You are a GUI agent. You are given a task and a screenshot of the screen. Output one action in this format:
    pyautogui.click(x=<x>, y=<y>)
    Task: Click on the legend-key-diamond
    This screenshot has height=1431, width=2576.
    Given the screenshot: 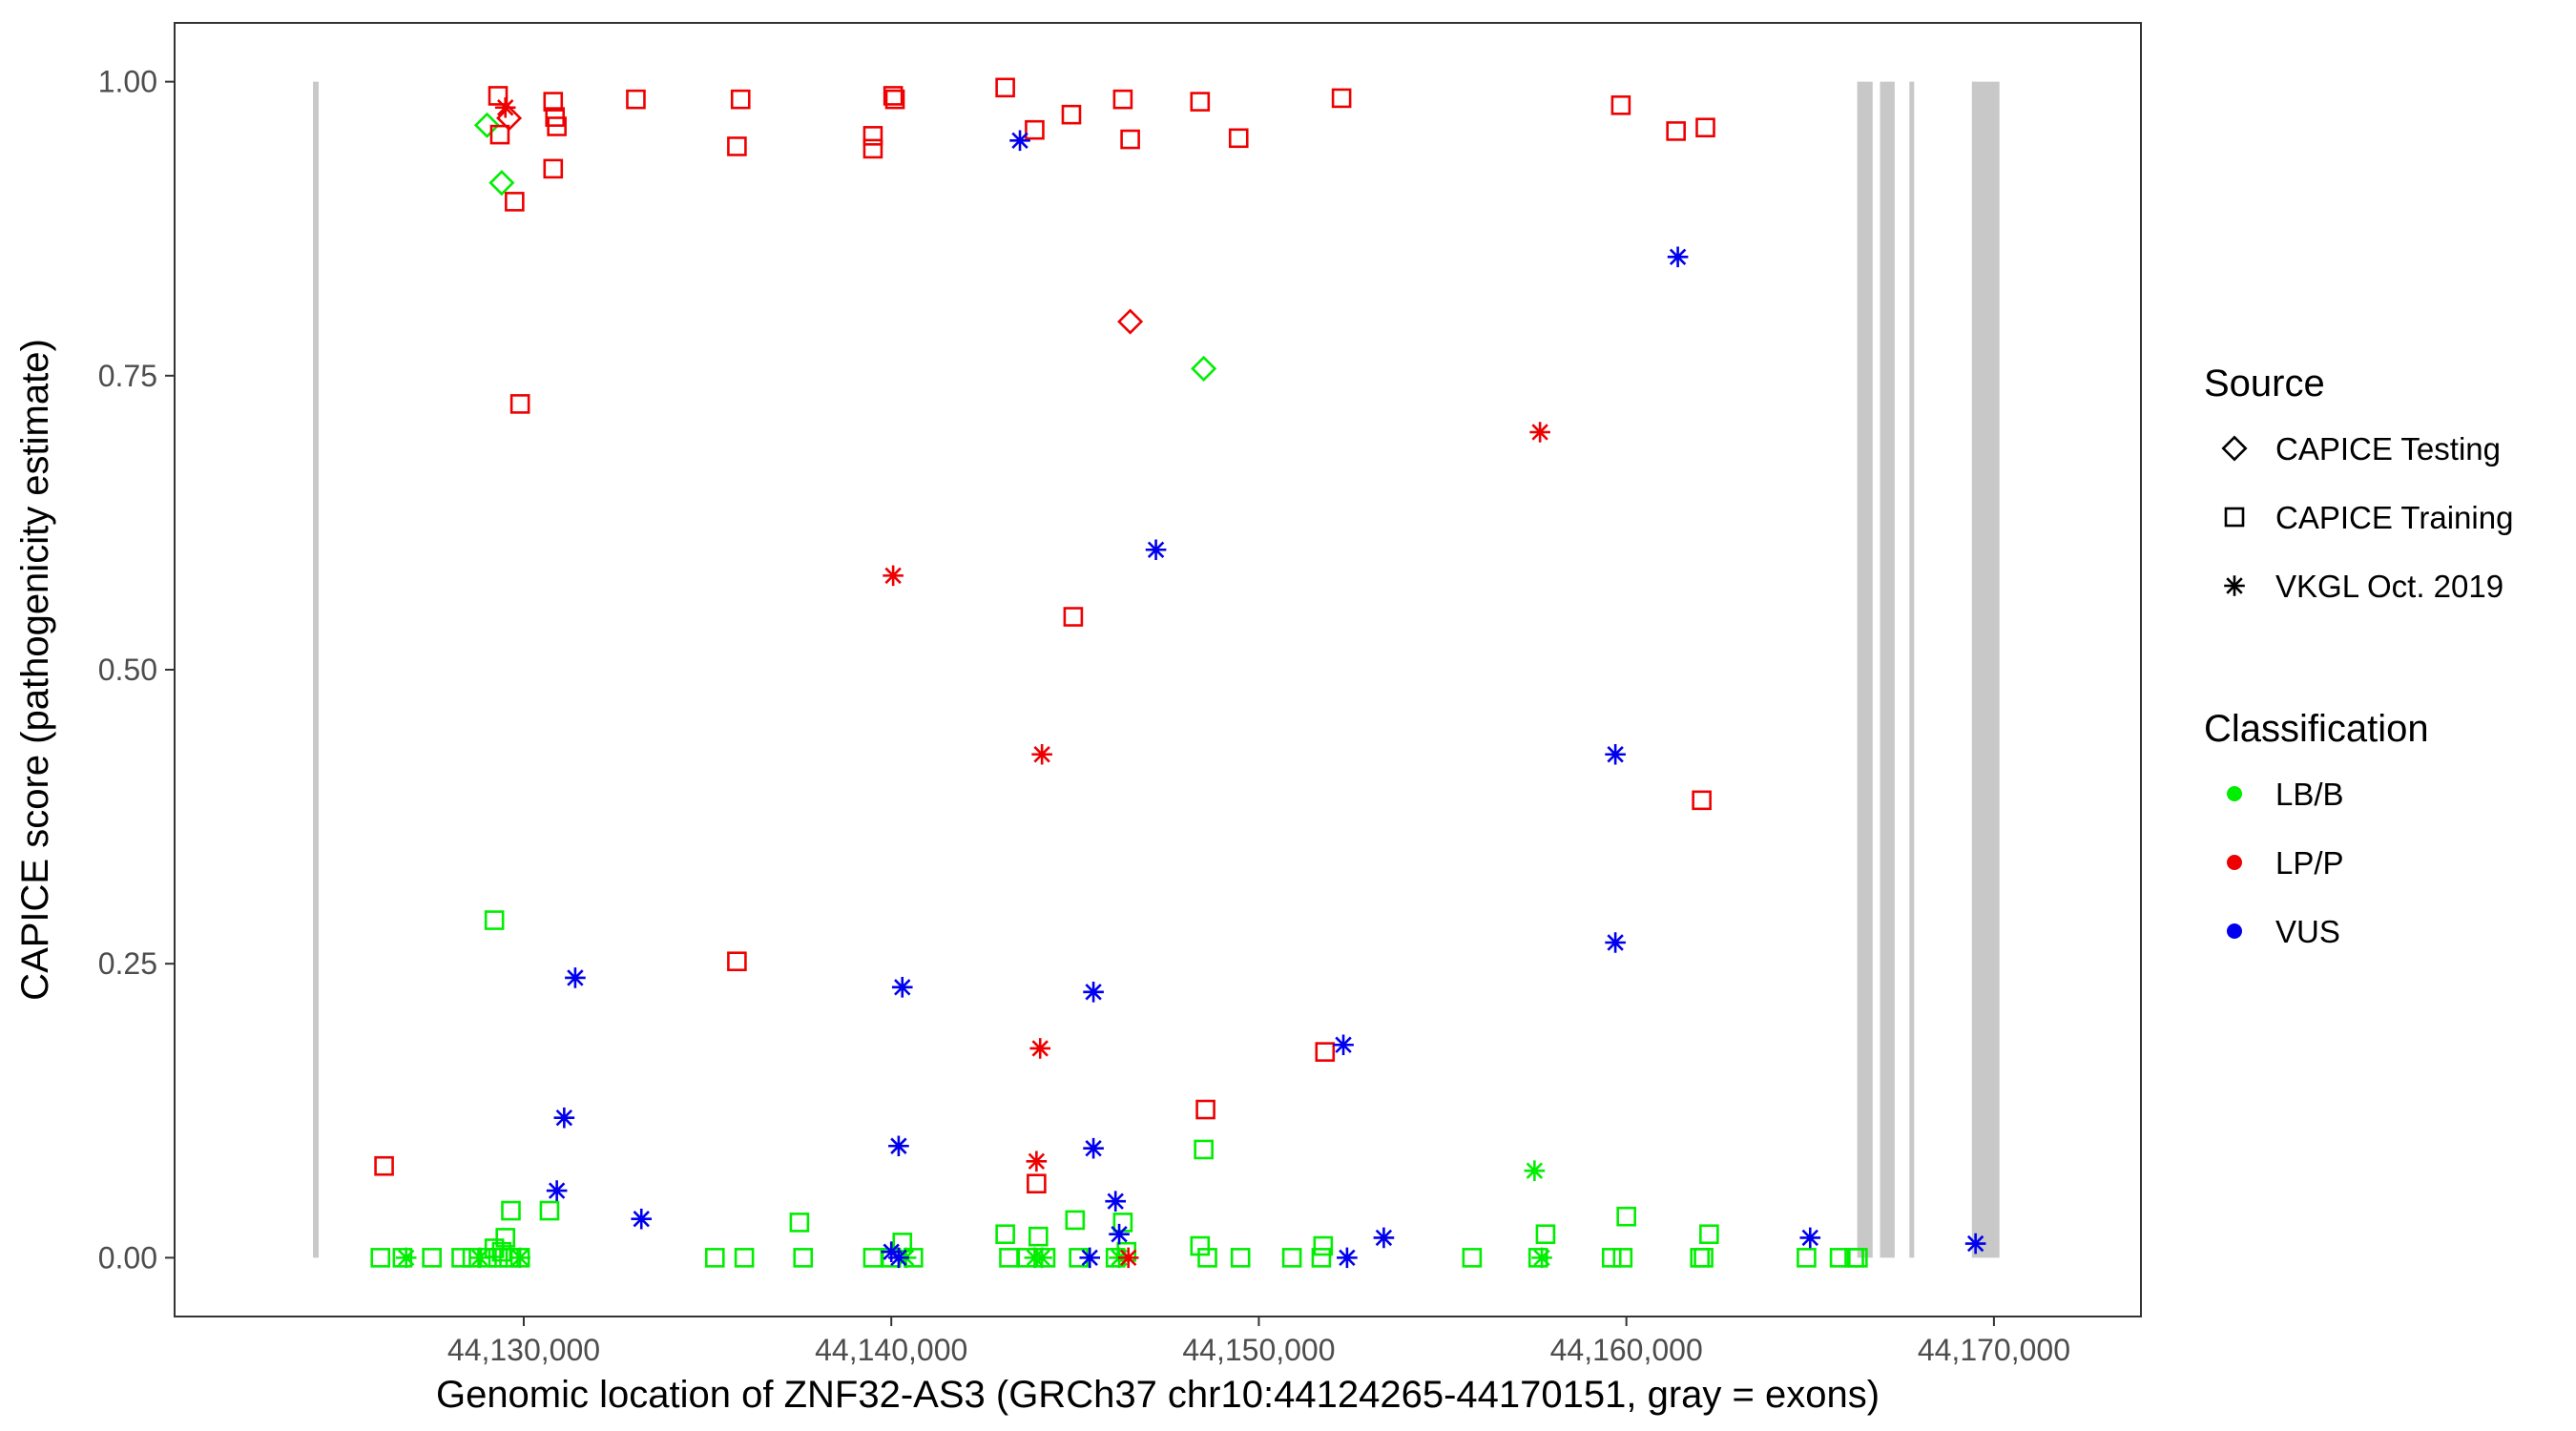 What is the action you would take?
    pyautogui.click(x=2234, y=448)
    